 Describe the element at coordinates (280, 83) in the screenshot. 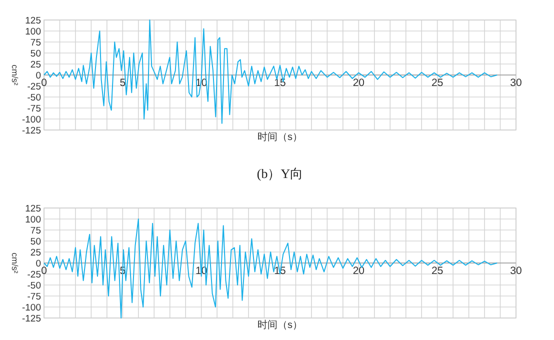

I see `x-tick-label: 15` at that location.